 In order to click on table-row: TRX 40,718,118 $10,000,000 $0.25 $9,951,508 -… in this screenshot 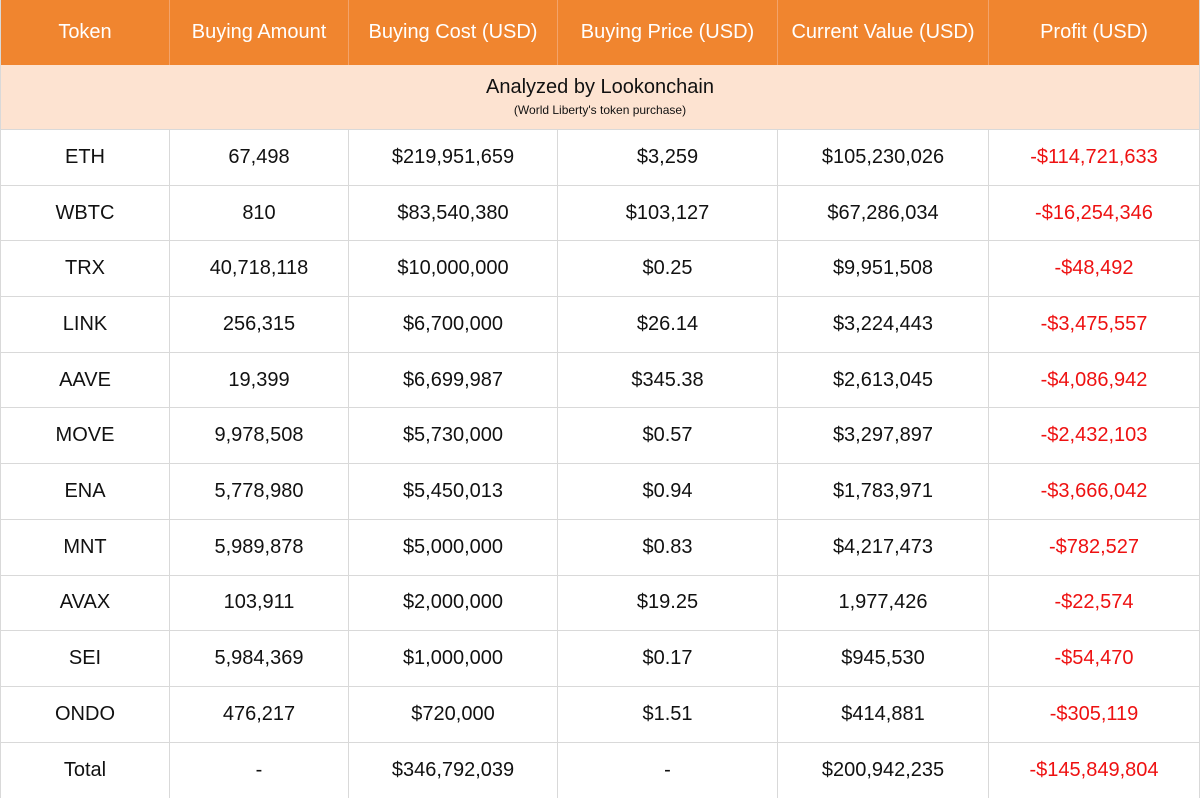, I will do `click(600, 269)`.